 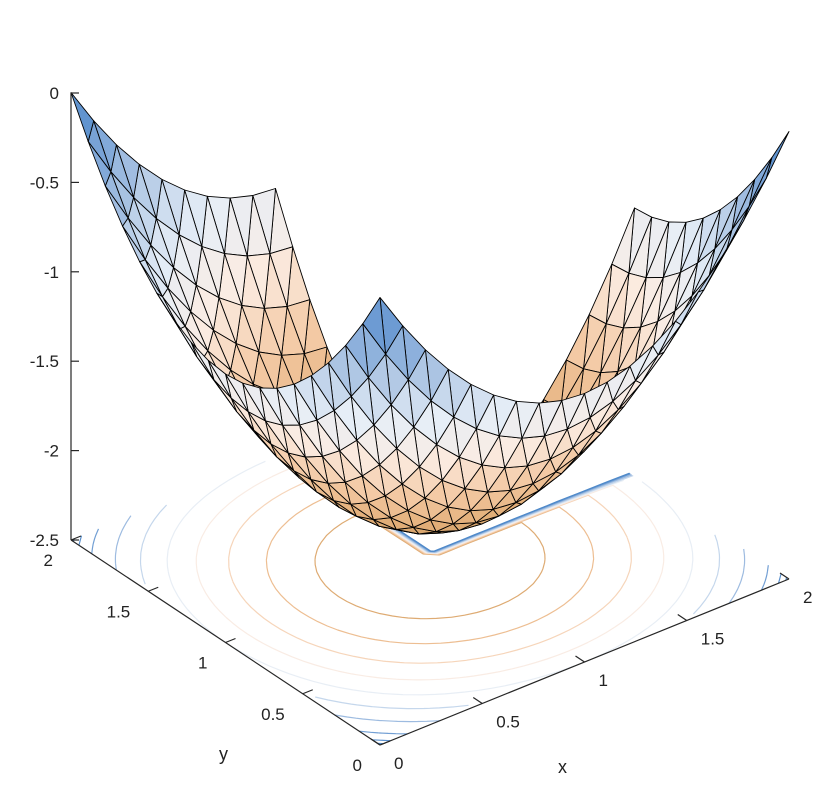 I want to click on x-tick-label: 0, so click(x=398, y=763).